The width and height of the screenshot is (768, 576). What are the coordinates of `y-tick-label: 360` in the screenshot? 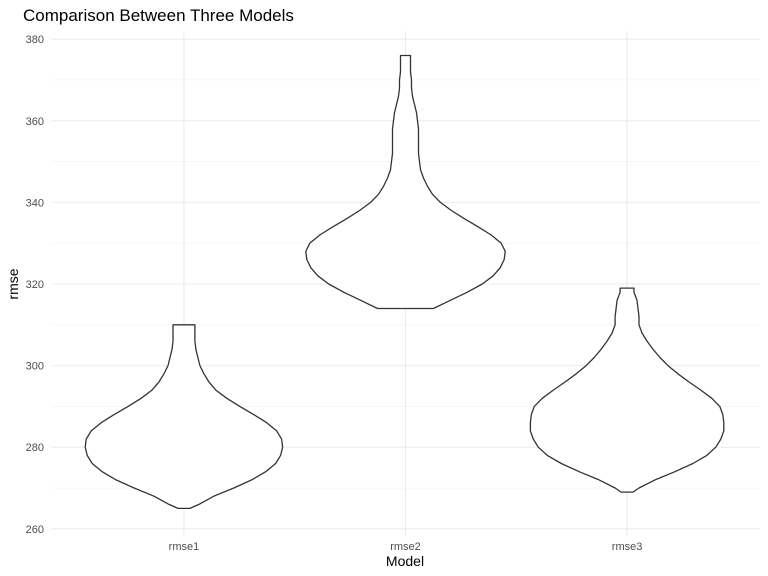 It's located at (35, 122).